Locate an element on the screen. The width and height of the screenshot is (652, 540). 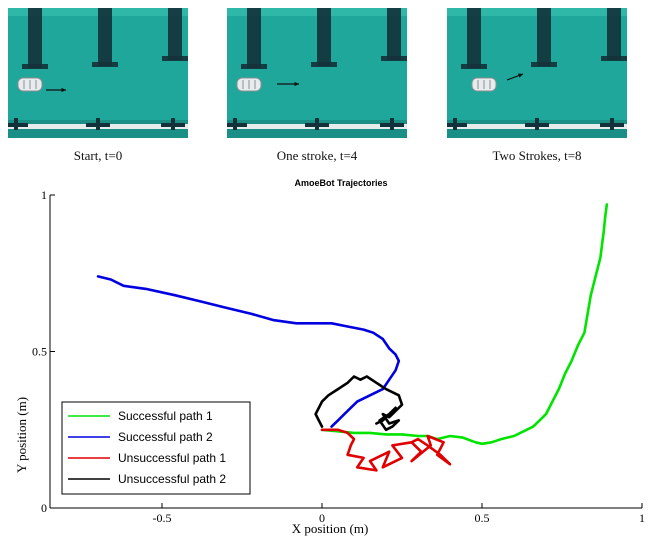
photo-start is located at coordinates (98, 73).